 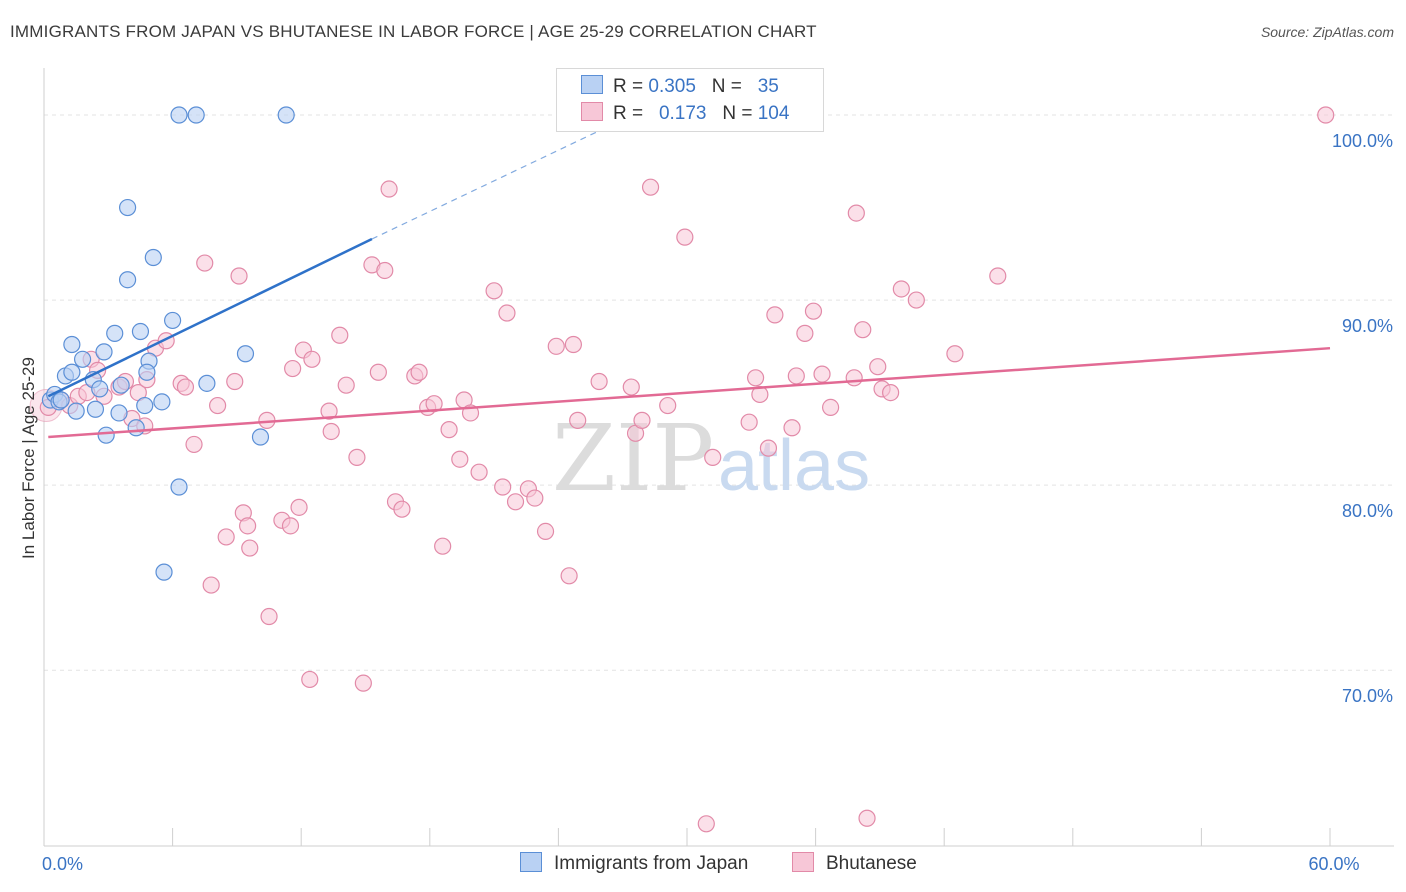 What do you see at coordinates (210, 317) in the screenshot?
I see `japan-trend-line` at bounding box center [210, 317].